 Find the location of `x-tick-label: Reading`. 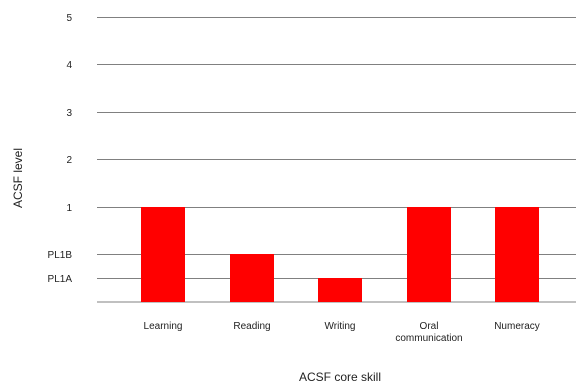

x-tick-label: Reading is located at coordinates (251, 326).